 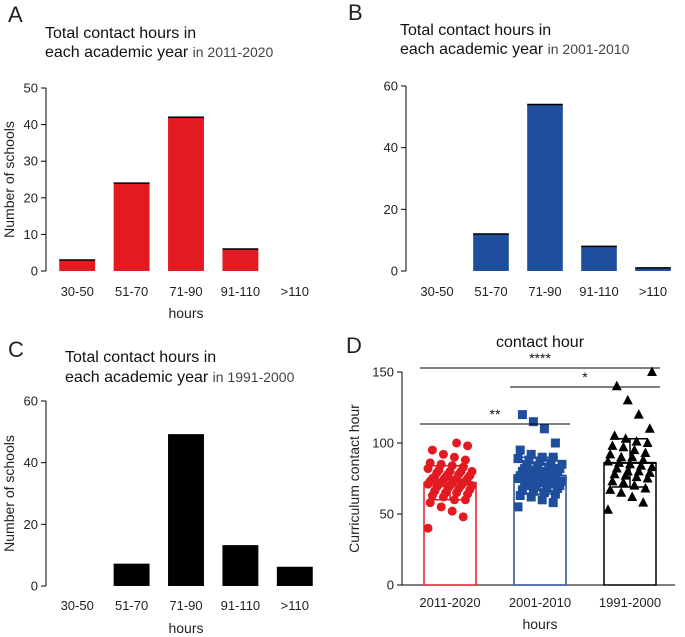 What do you see at coordinates (449, 602) in the screenshot?
I see `x-tick-label: 2011-2020` at bounding box center [449, 602].